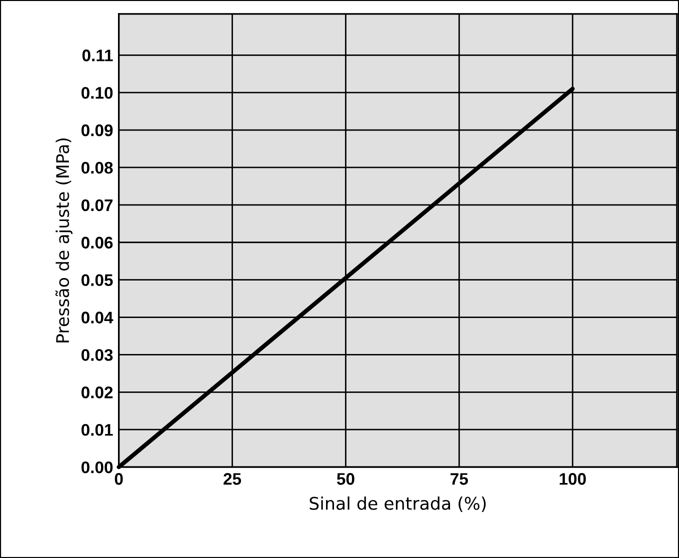 This screenshot has width=679, height=558. Describe the element at coordinates (345, 479) in the screenshot. I see `x-tick-label: 50` at that location.